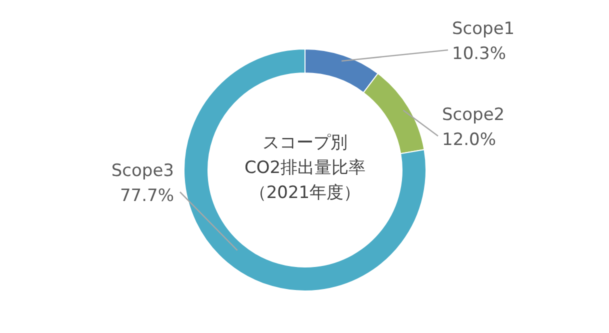 The height and width of the screenshot is (333, 609). Describe the element at coordinates (479, 54) in the screenshot. I see `data-label: 10.3%` at that location.